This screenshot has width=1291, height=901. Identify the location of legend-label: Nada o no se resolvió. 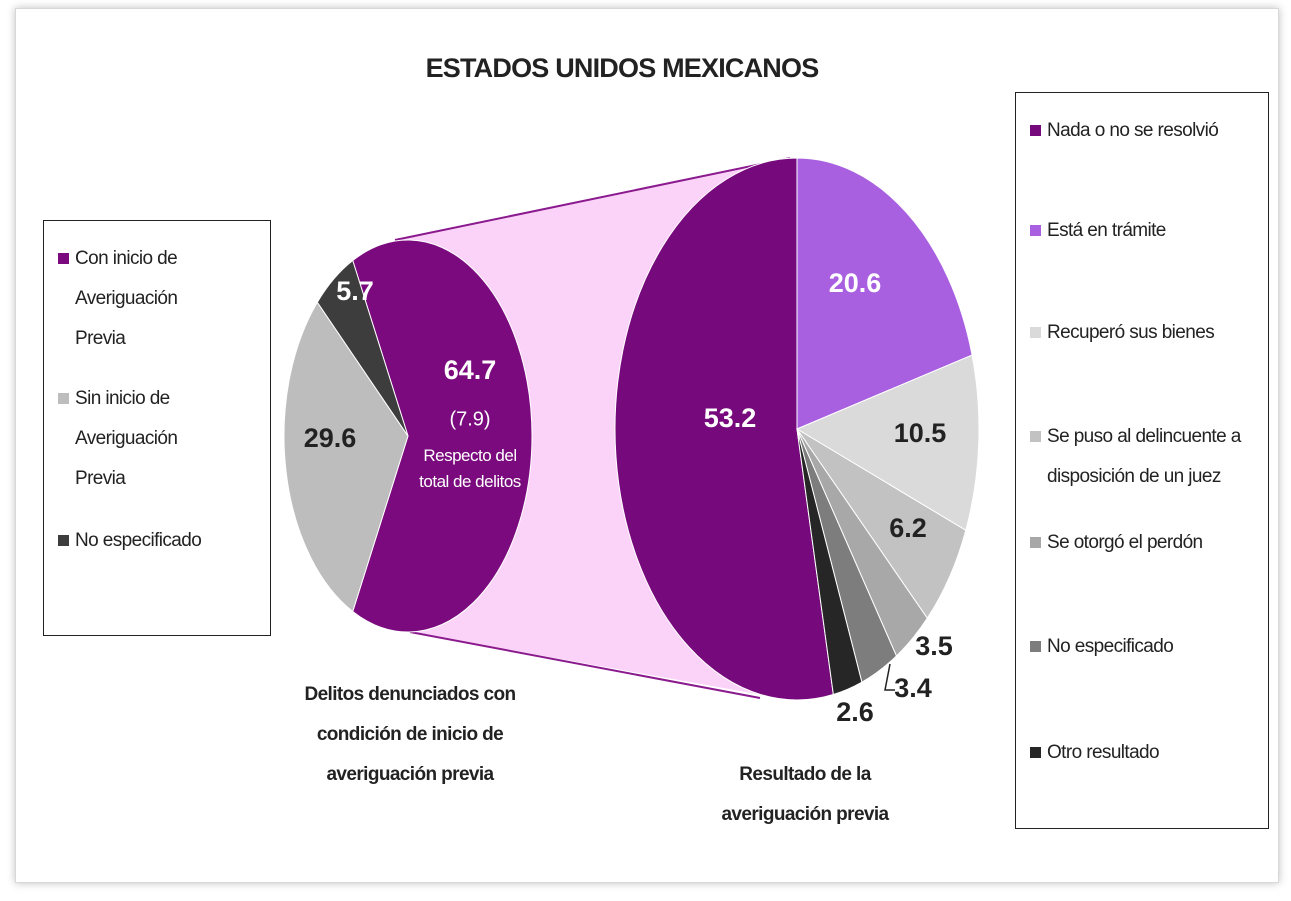
(1133, 130).